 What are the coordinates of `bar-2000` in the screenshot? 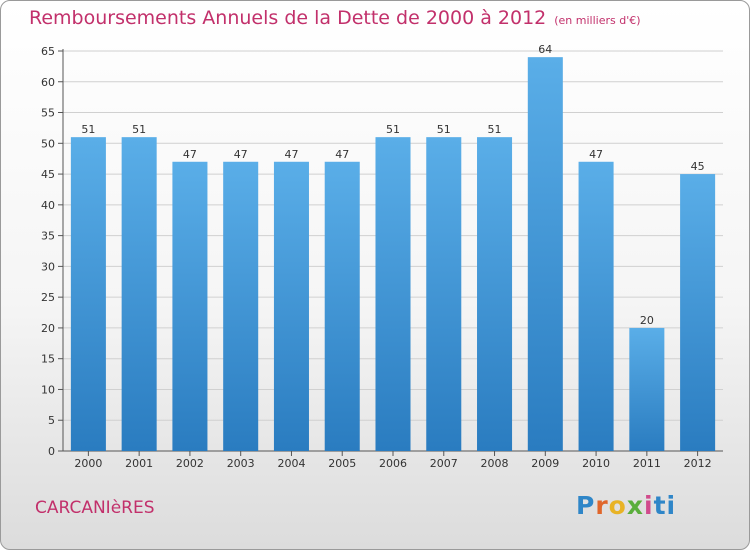 It's located at (88, 294).